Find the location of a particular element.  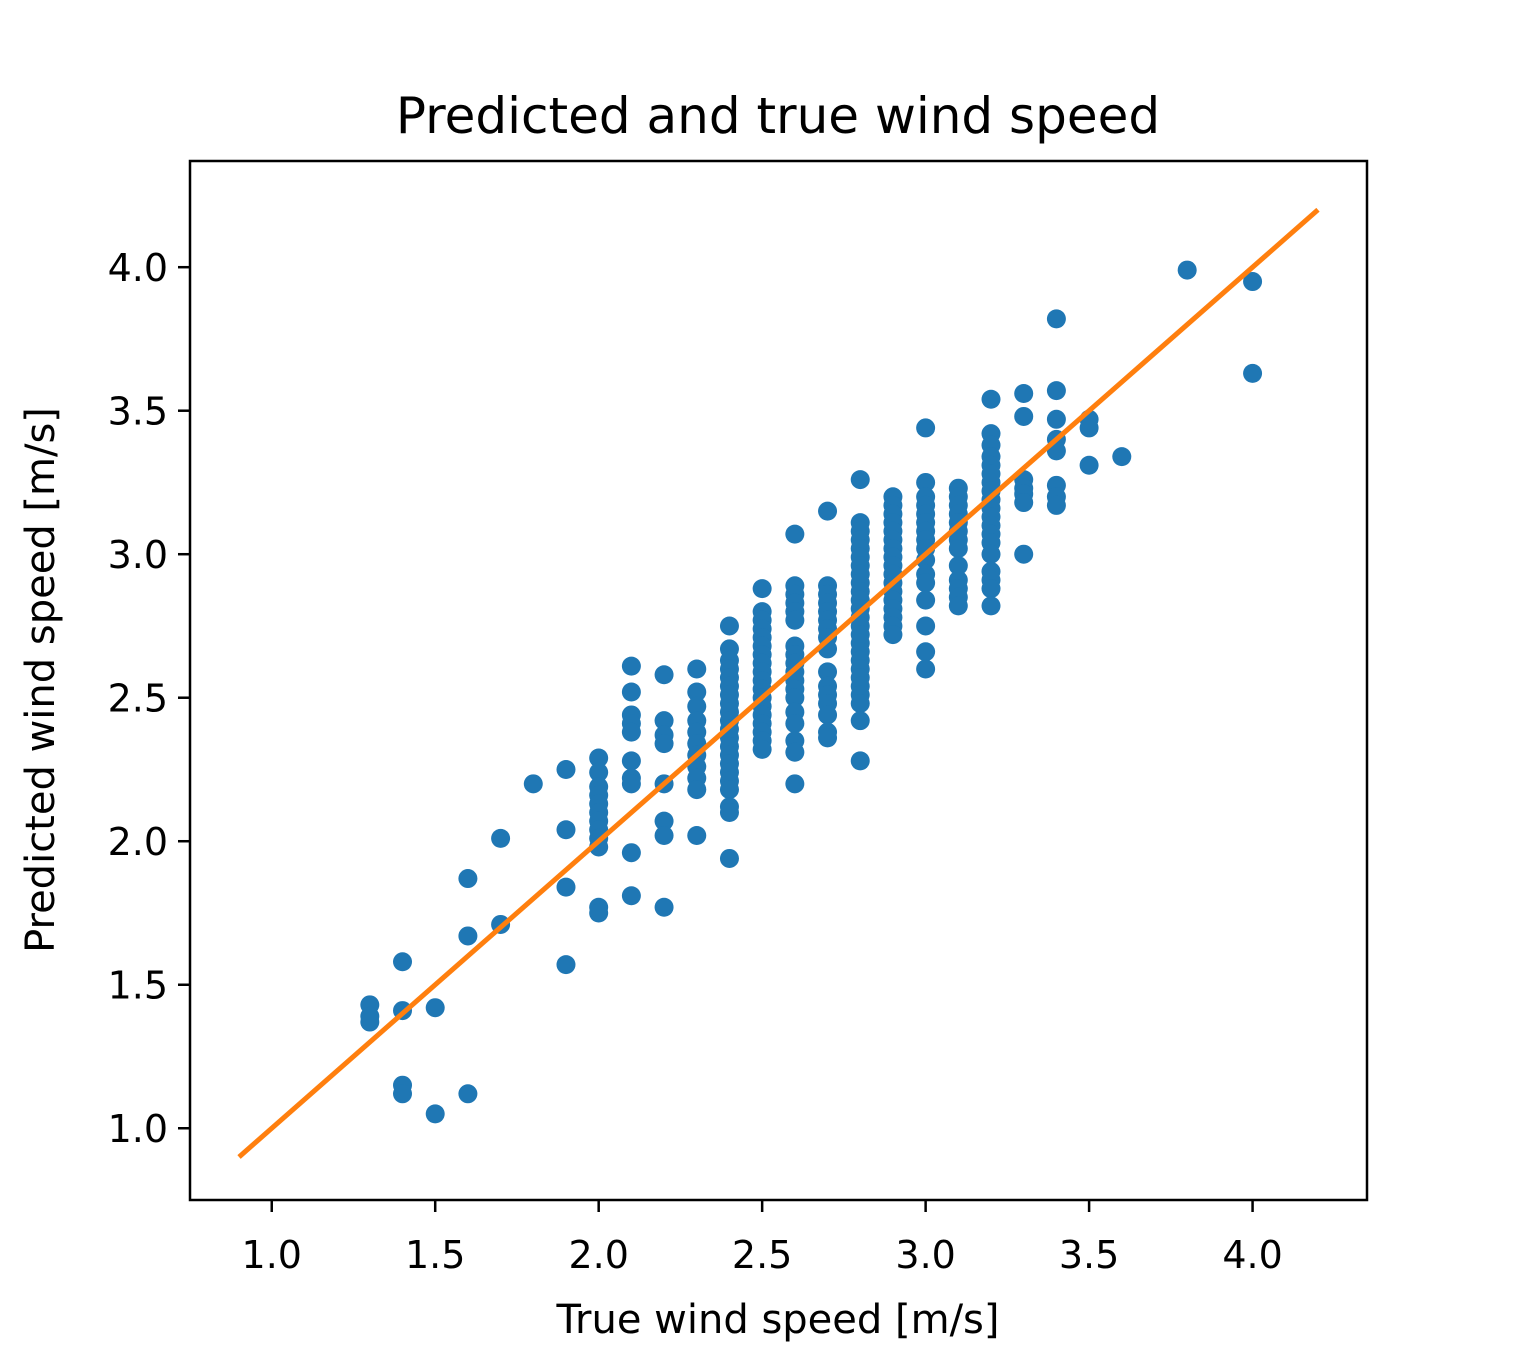

y-tick-label-3: 2.5 is located at coordinates (138, 699).